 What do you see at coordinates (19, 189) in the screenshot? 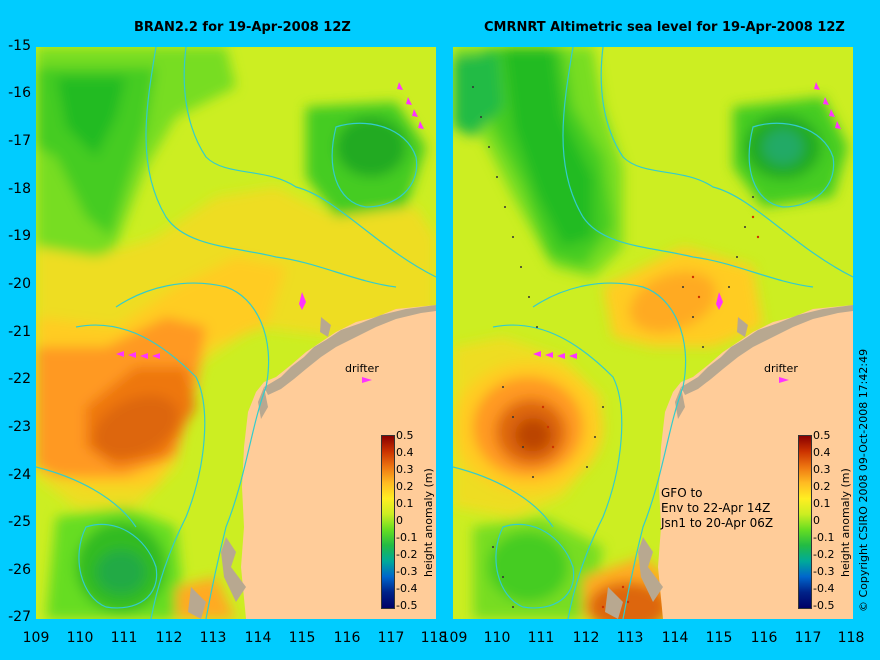
I see `y-tick-label: -18` at bounding box center [19, 189].